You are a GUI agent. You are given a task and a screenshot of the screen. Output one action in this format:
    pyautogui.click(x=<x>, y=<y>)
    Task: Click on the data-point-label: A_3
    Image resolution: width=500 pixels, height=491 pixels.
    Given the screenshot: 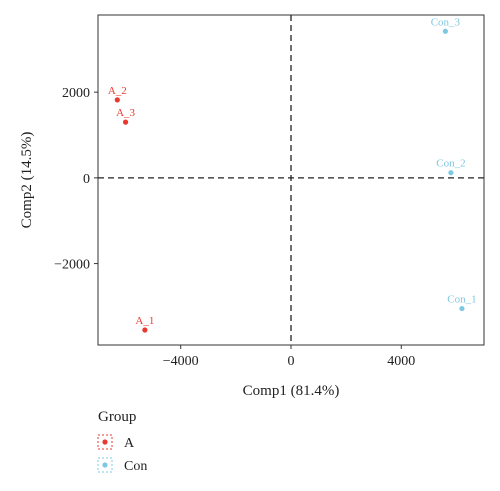 What is the action you would take?
    pyautogui.click(x=125, y=113)
    